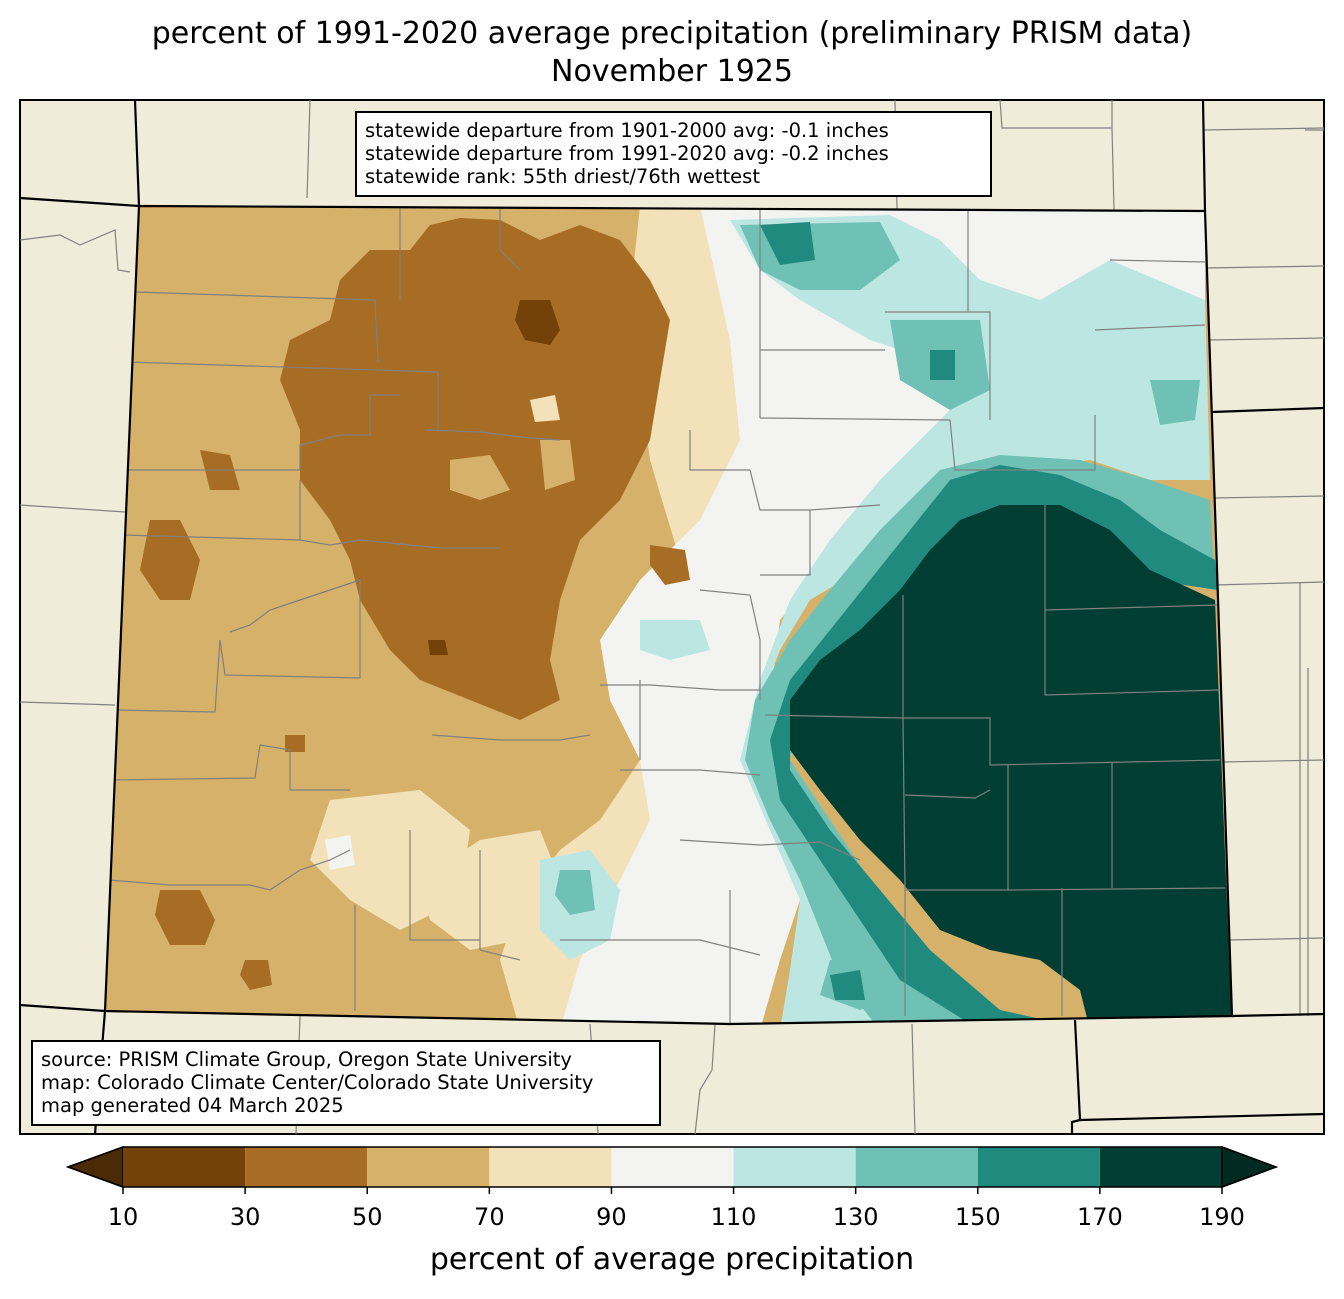 The width and height of the screenshot is (1344, 1299). Describe the element at coordinates (1099, 1217) in the screenshot. I see `colorbar-tick-label: 170` at that location.